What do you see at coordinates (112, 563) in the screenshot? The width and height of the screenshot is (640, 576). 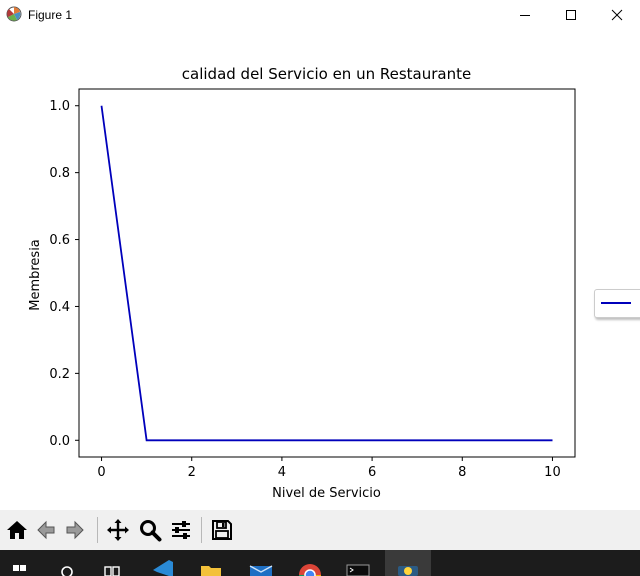 I see `task-view-icon` at bounding box center [112, 563].